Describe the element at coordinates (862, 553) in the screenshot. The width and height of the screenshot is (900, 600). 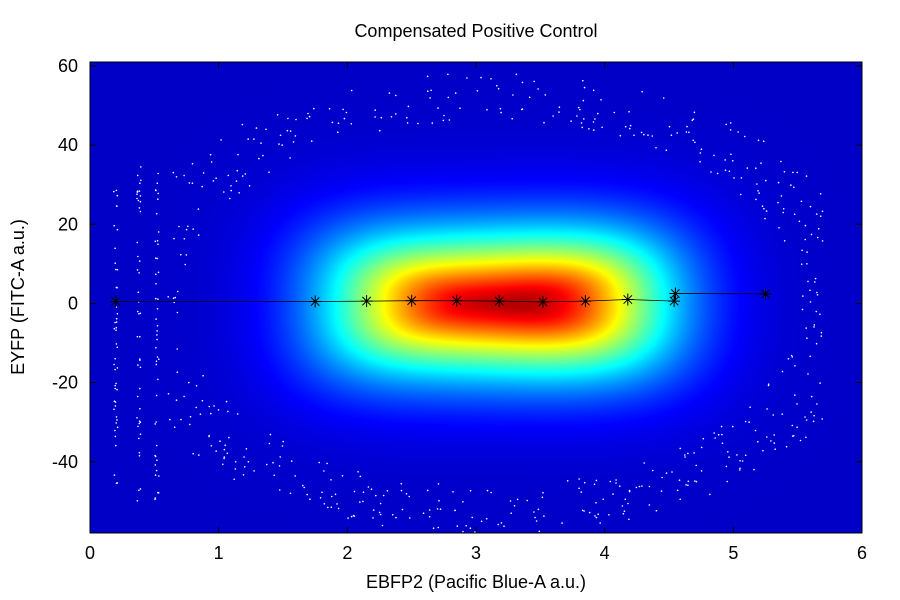
I see `x-tick-label: 6` at that location.